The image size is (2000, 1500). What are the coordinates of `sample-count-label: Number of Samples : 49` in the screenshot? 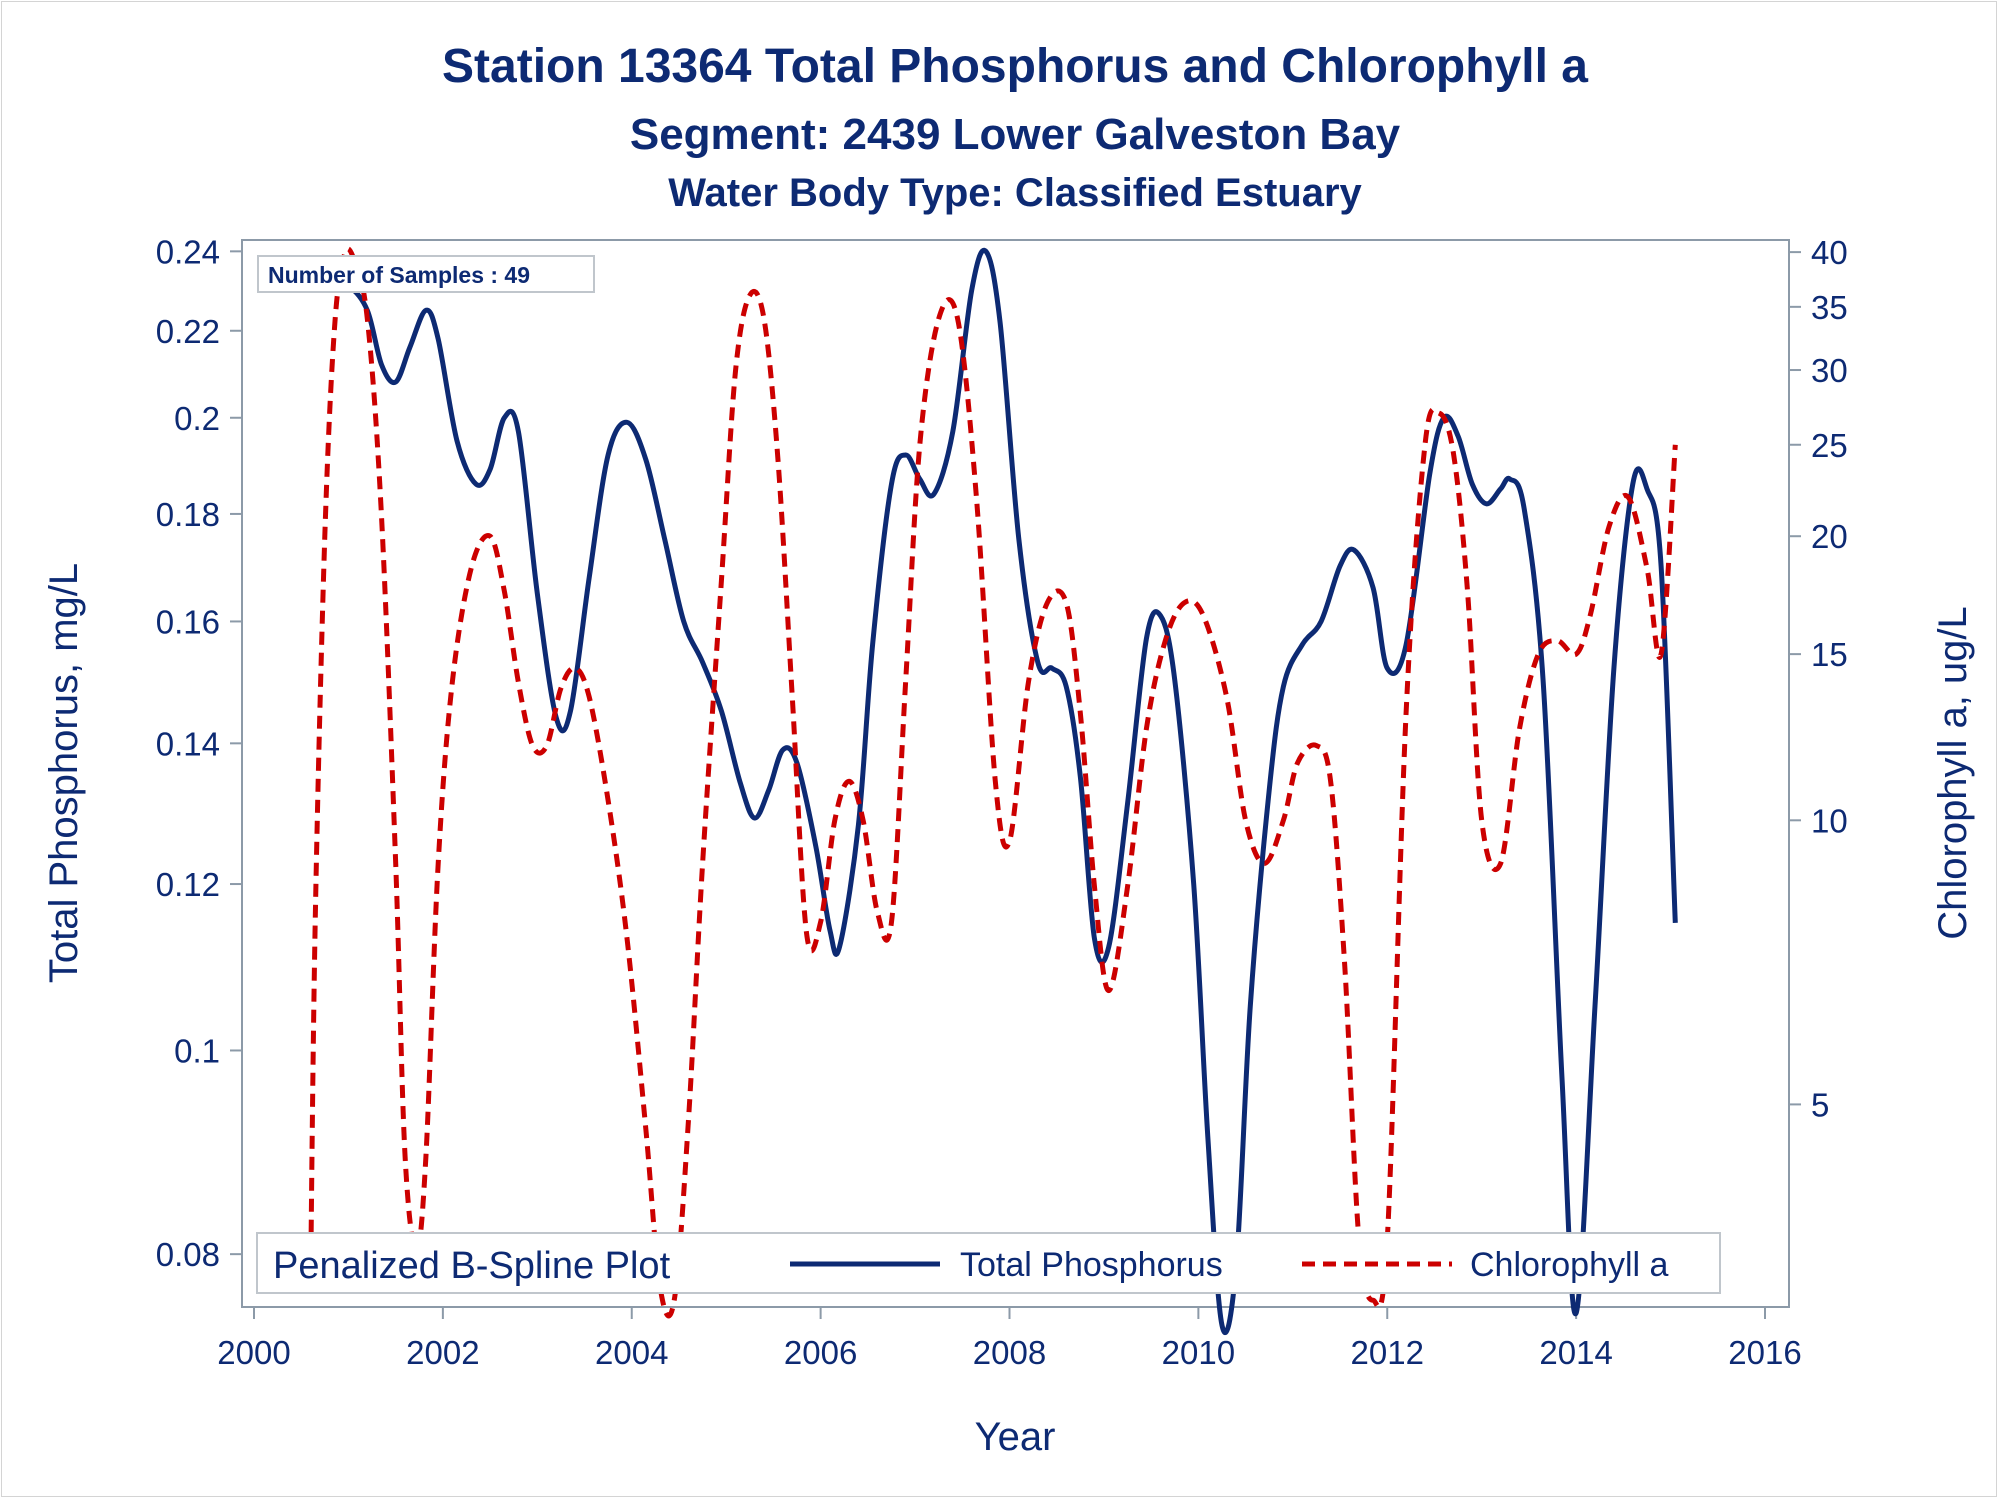 It's located at (399, 275).